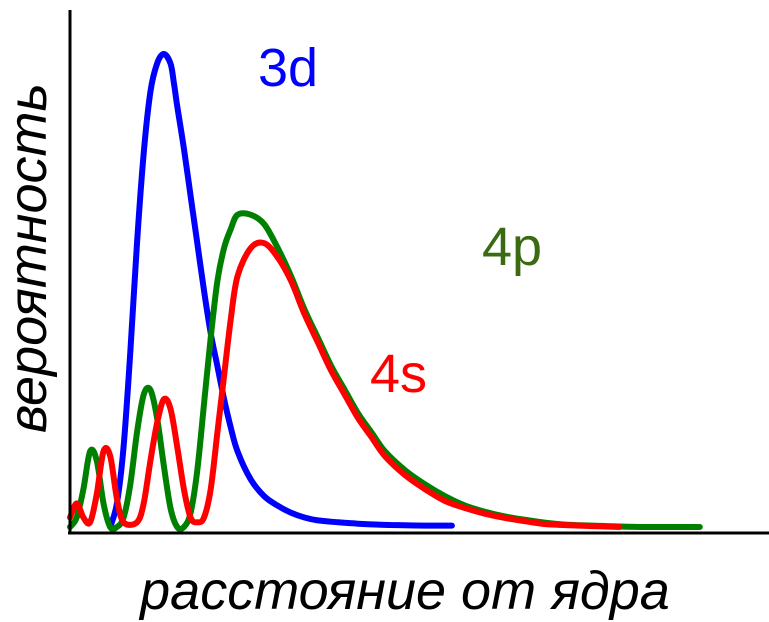  I want to click on series-label-4s: 4s, so click(398, 374).